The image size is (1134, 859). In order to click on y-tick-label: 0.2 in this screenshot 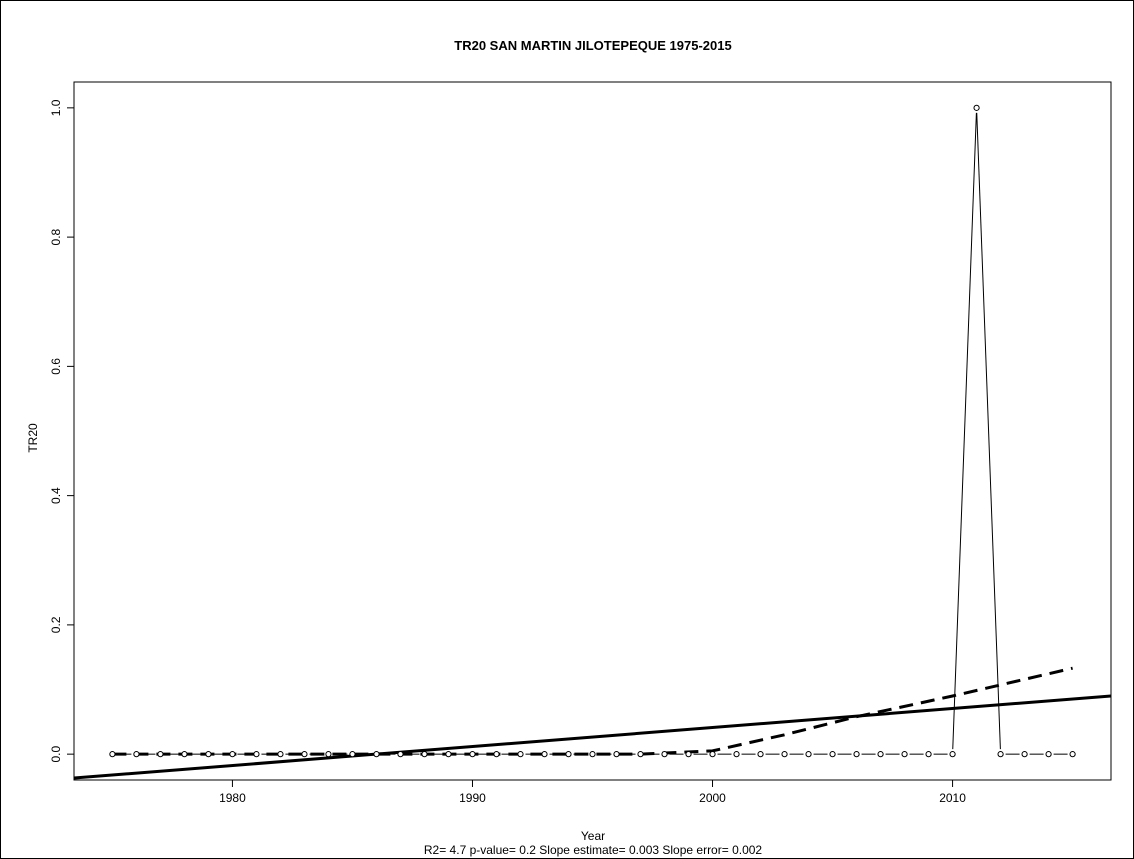, I will do `click(56, 624)`.